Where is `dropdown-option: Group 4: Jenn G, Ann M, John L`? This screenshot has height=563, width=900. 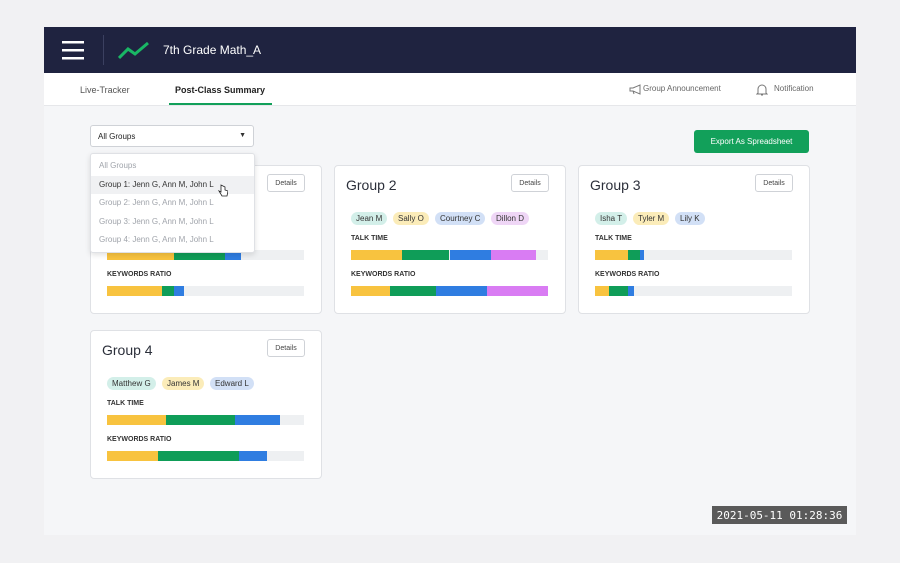 dropdown-option: Group 4: Jenn G, Ann M, John L is located at coordinates (156, 239).